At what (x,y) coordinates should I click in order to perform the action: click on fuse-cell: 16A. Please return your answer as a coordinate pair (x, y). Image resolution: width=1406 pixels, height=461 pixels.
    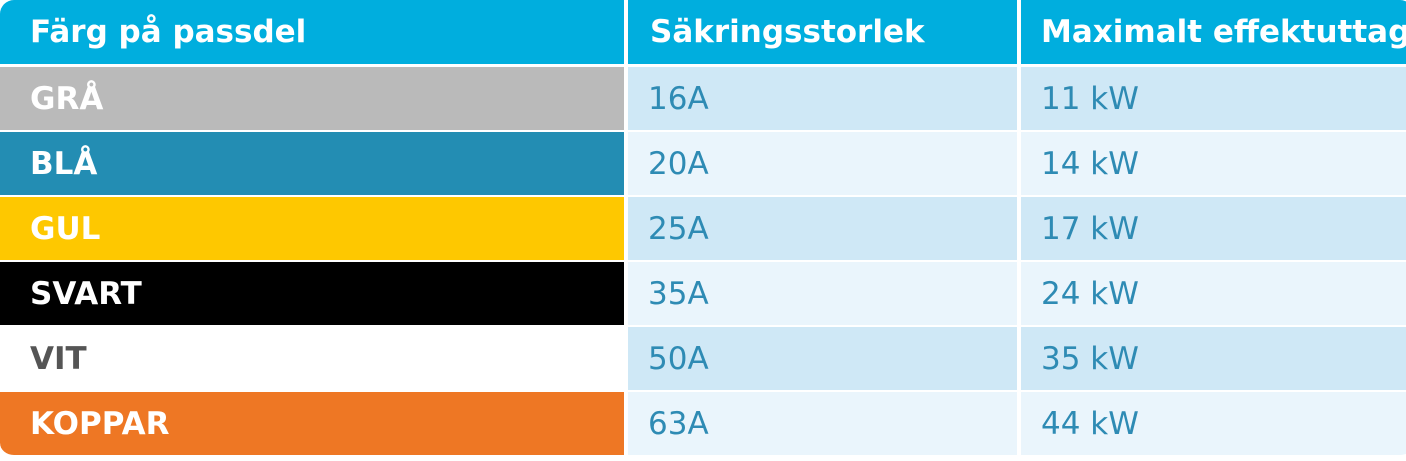
    Looking at the image, I should click on (822, 99).